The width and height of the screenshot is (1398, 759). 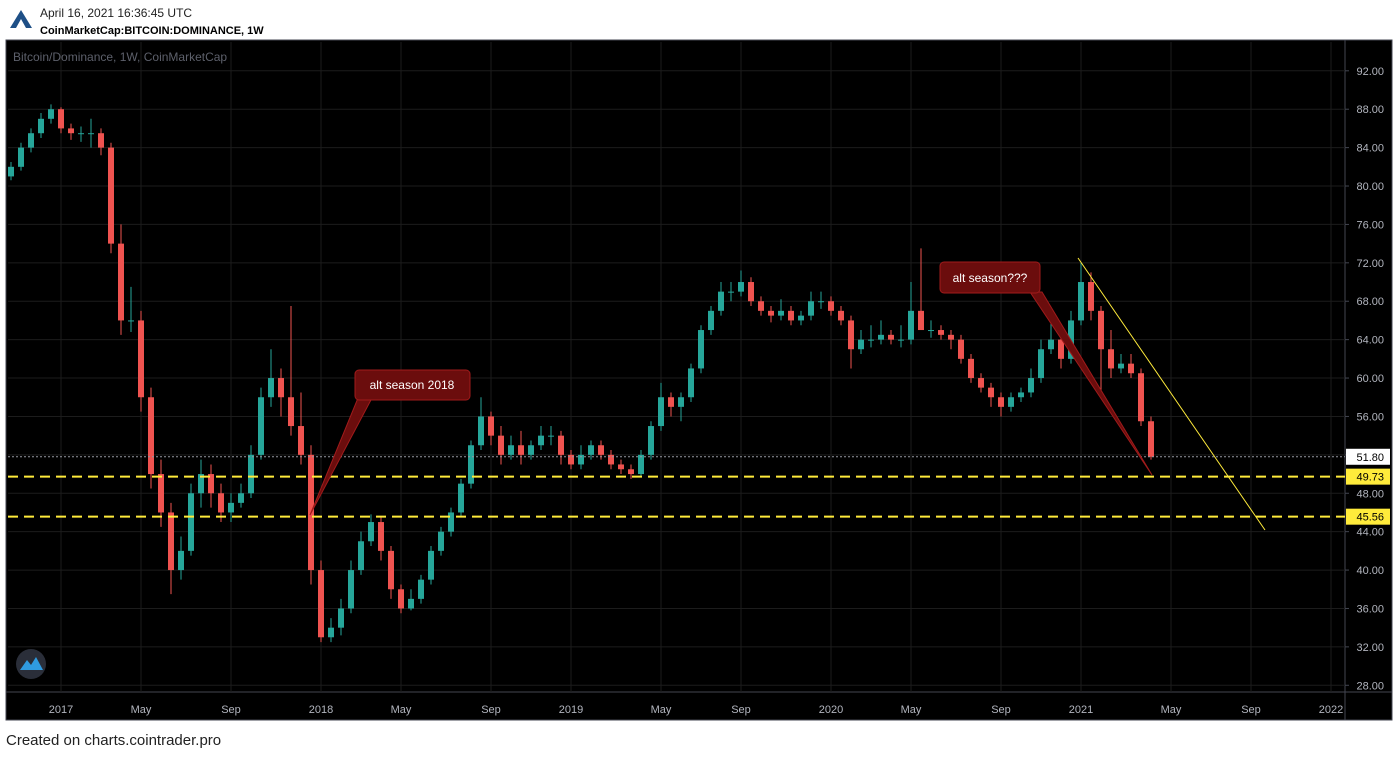 What do you see at coordinates (1370, 686) in the screenshot?
I see `y-tick-label: 28.00` at bounding box center [1370, 686].